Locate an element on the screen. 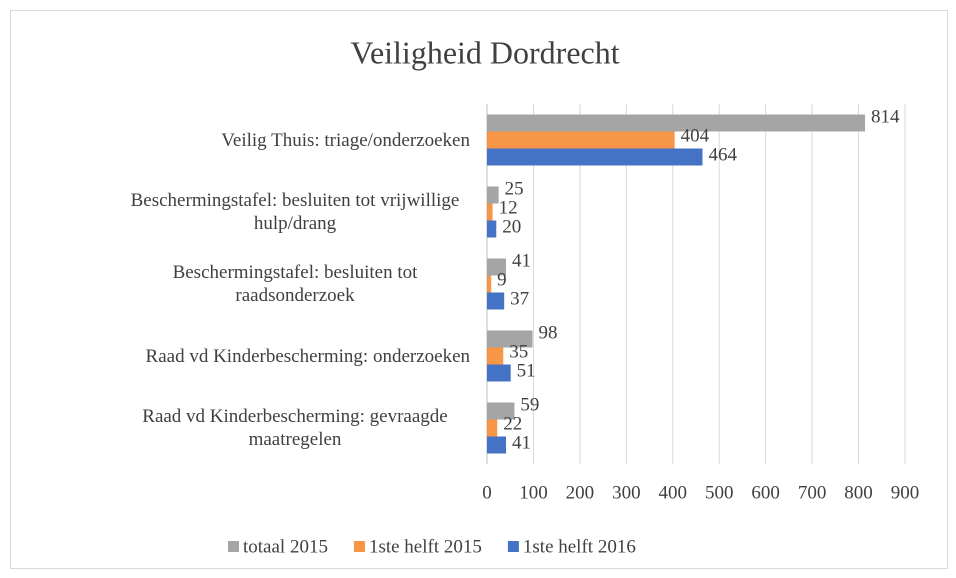 This screenshot has height=578, width=956. y-tick-label: Raad vd Kinderbescherming: onderzoeken is located at coordinates (307, 356).